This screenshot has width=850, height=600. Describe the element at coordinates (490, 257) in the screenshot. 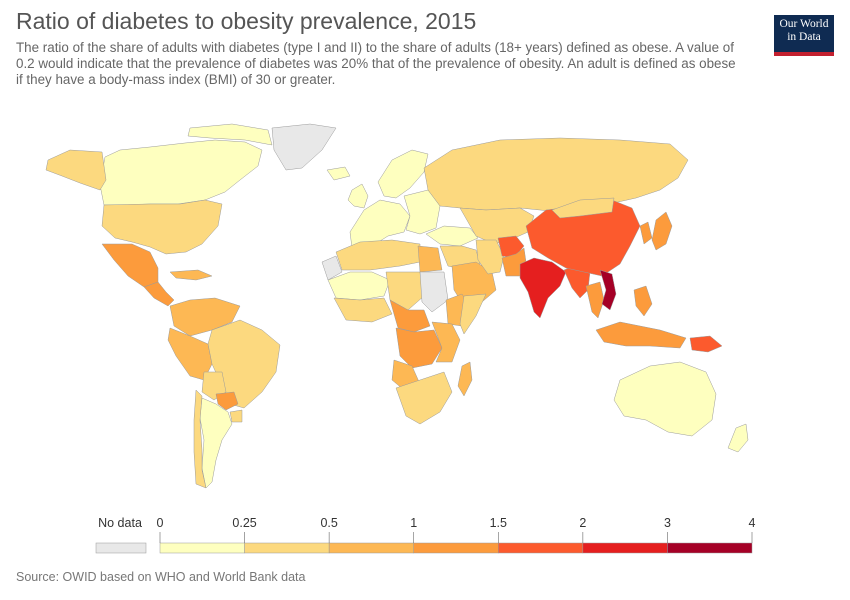

I see `region-iran` at that location.